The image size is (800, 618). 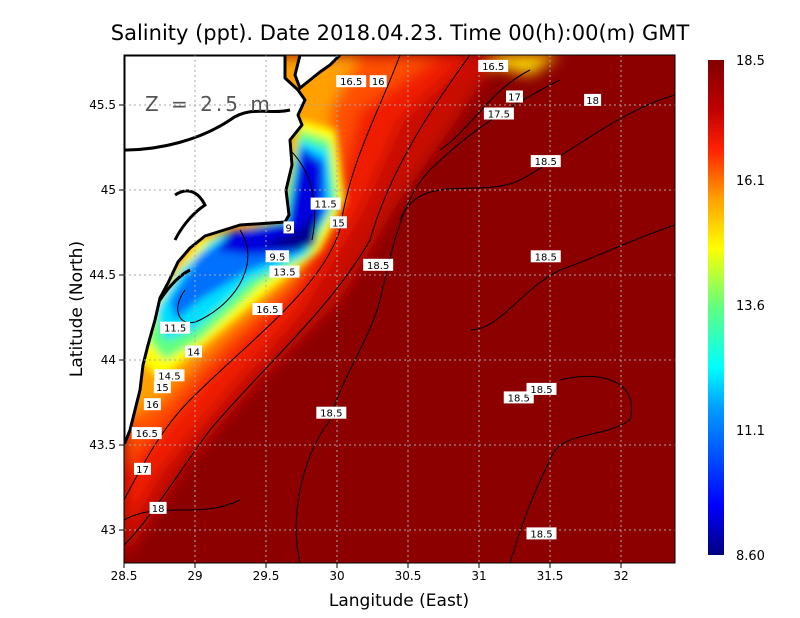 I want to click on contour-label-text: 9, so click(x=289, y=228).